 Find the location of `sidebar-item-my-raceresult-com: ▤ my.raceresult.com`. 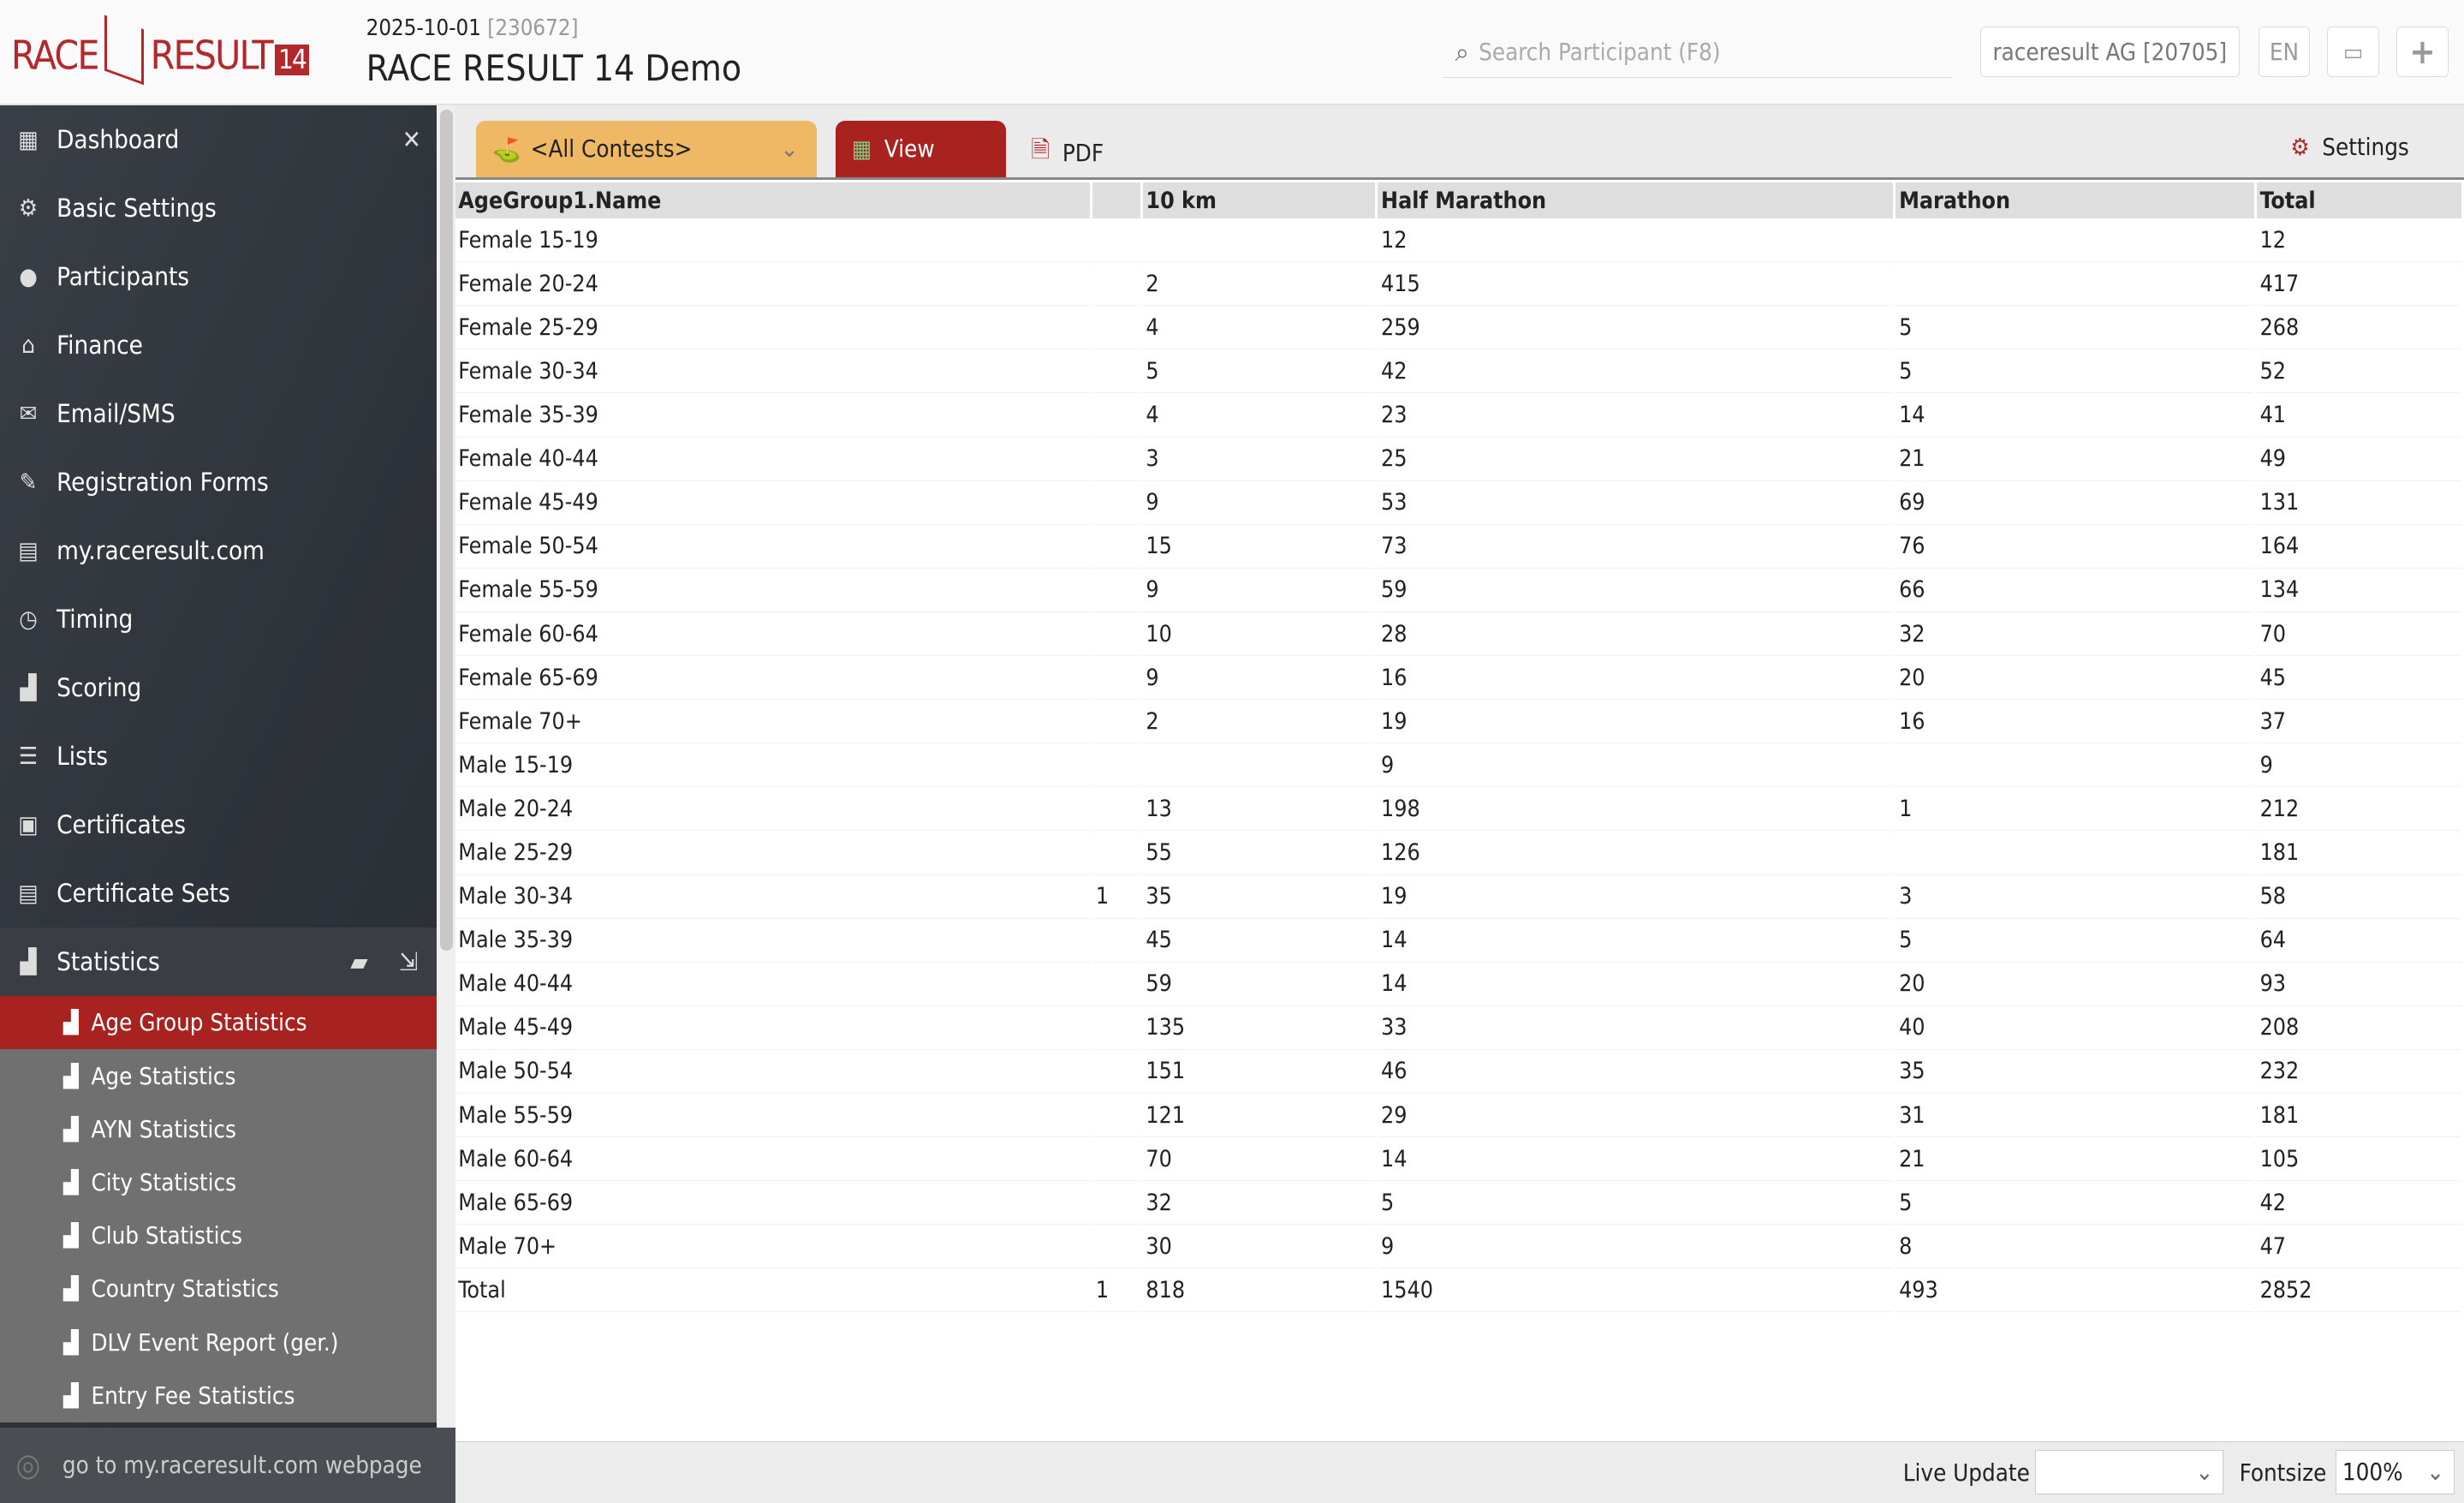

sidebar-item-my-raceresult-com: ▤ my.raceresult.com is located at coordinates (219, 550).